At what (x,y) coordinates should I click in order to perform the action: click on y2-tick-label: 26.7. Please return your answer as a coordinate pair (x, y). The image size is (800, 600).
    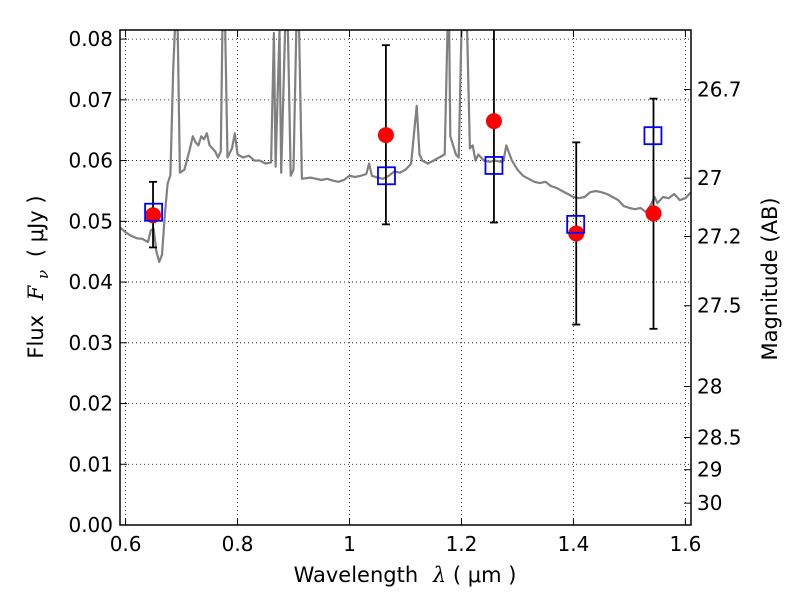
    Looking at the image, I should click on (719, 90).